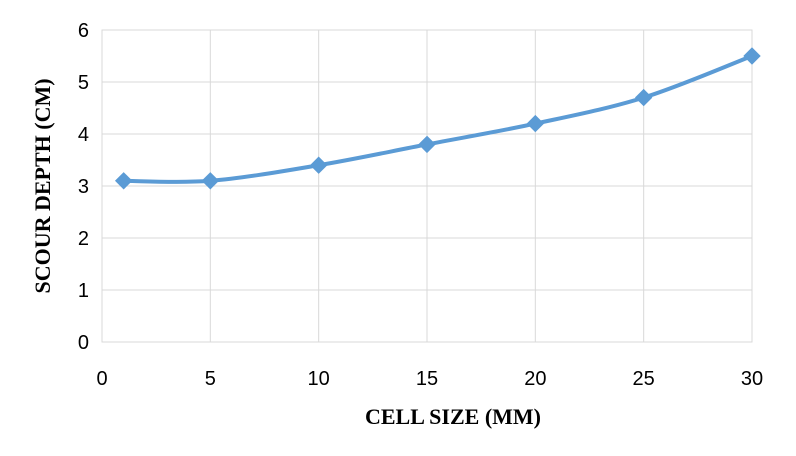 Image resolution: width=796 pixels, height=456 pixels. What do you see at coordinates (83, 239) in the screenshot?
I see `y-tick-label: 2` at bounding box center [83, 239].